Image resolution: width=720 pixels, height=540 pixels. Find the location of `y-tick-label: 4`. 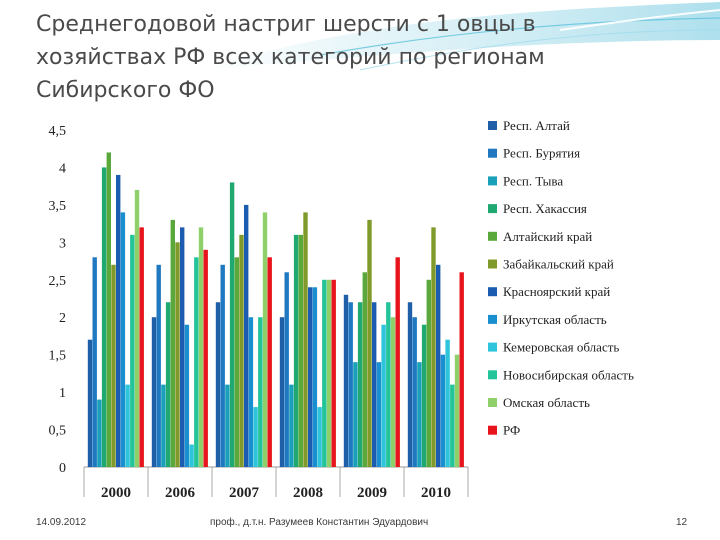

y-tick-label: 4 is located at coordinates (62, 168).